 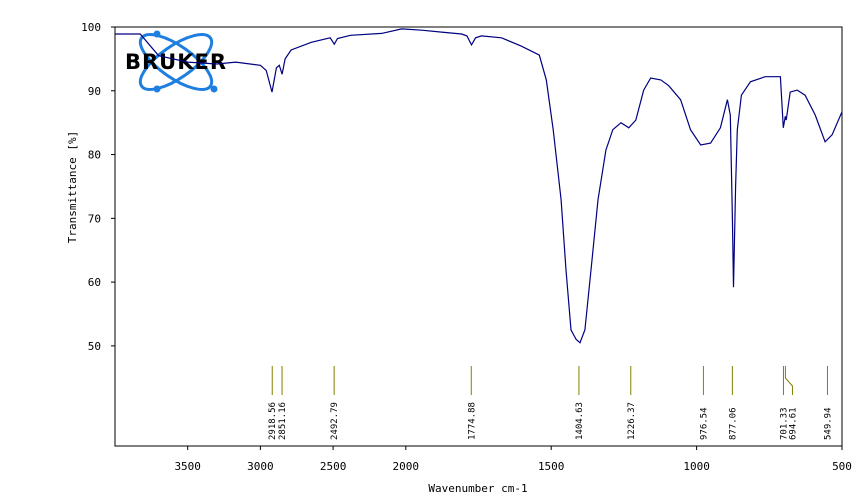 What do you see at coordinates (472, 421) in the screenshot?
I see `peak-label: 1774.88` at bounding box center [472, 421].